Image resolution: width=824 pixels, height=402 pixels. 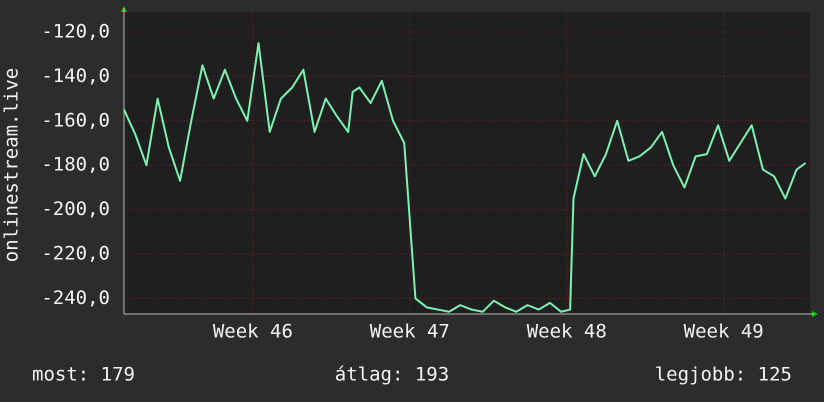 What do you see at coordinates (75, 298) in the screenshot?
I see `y-tick-label: -240,0` at bounding box center [75, 298].